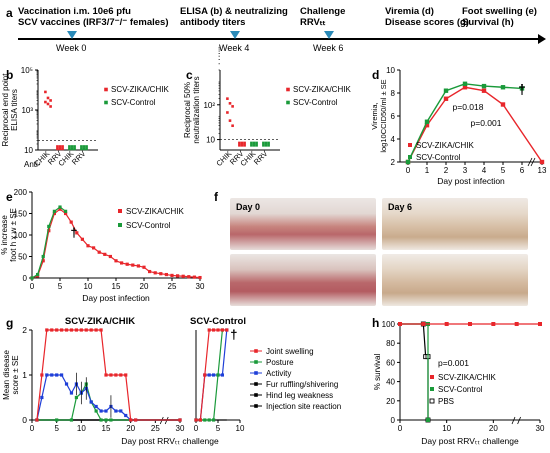 This screenshot has height=453, width=550. I want to click on y-tick-label: 60, so click(390, 362).